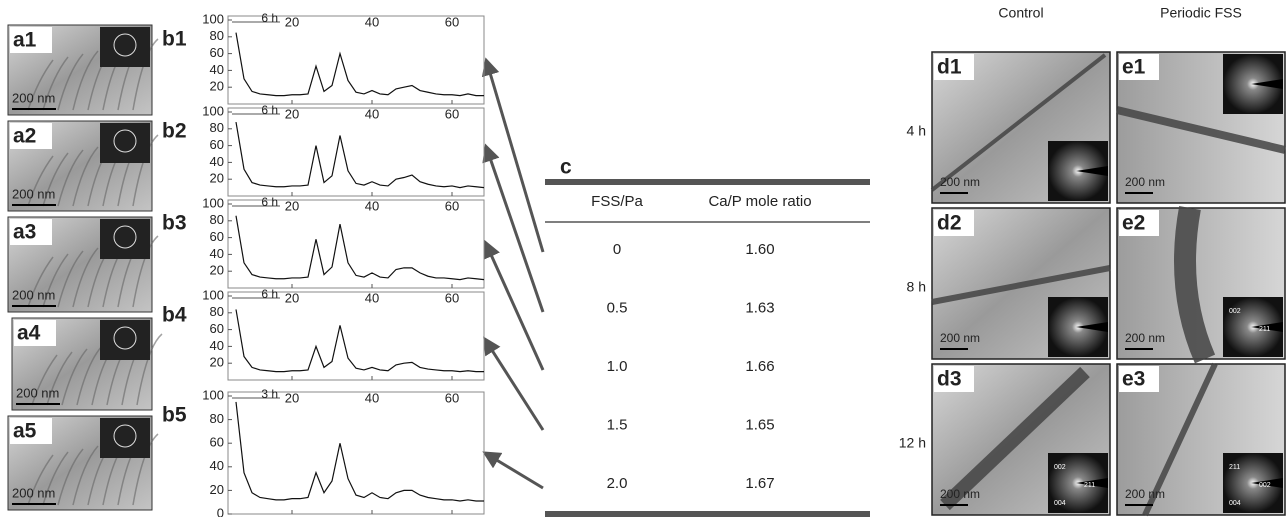  What do you see at coordinates (617, 307) in the screenshot?
I see `table-cell: 0.5` at bounding box center [617, 307].